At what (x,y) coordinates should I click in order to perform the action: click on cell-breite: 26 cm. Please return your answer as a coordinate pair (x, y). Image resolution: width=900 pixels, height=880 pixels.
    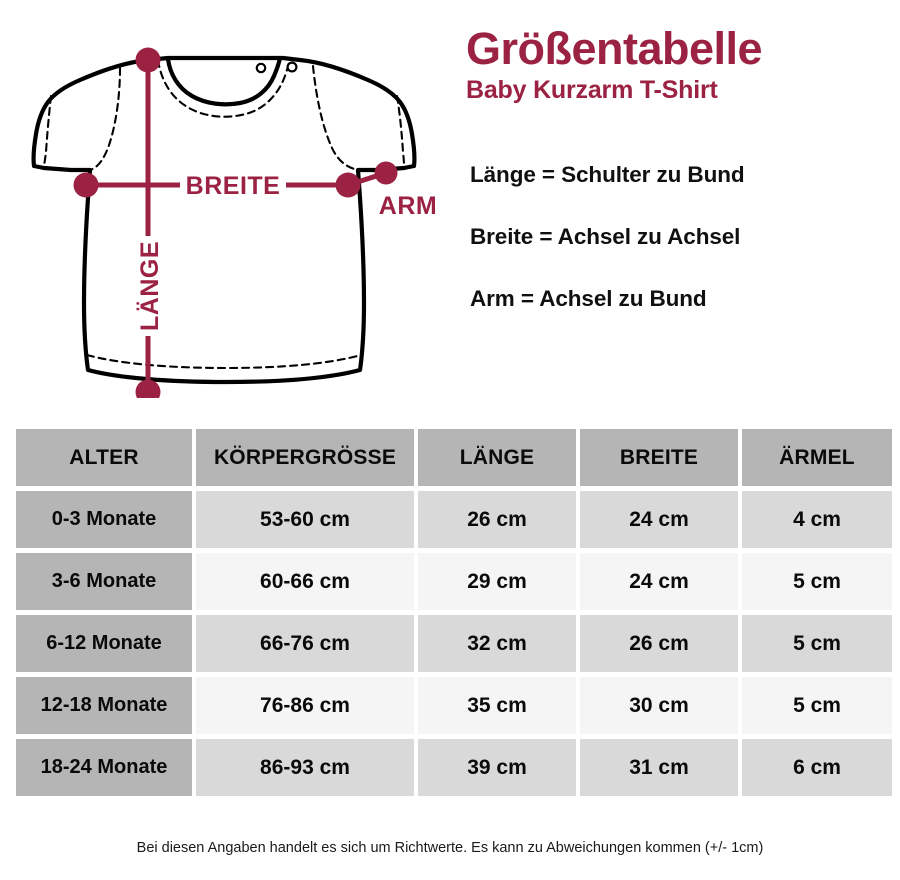
    Looking at the image, I should click on (659, 643).